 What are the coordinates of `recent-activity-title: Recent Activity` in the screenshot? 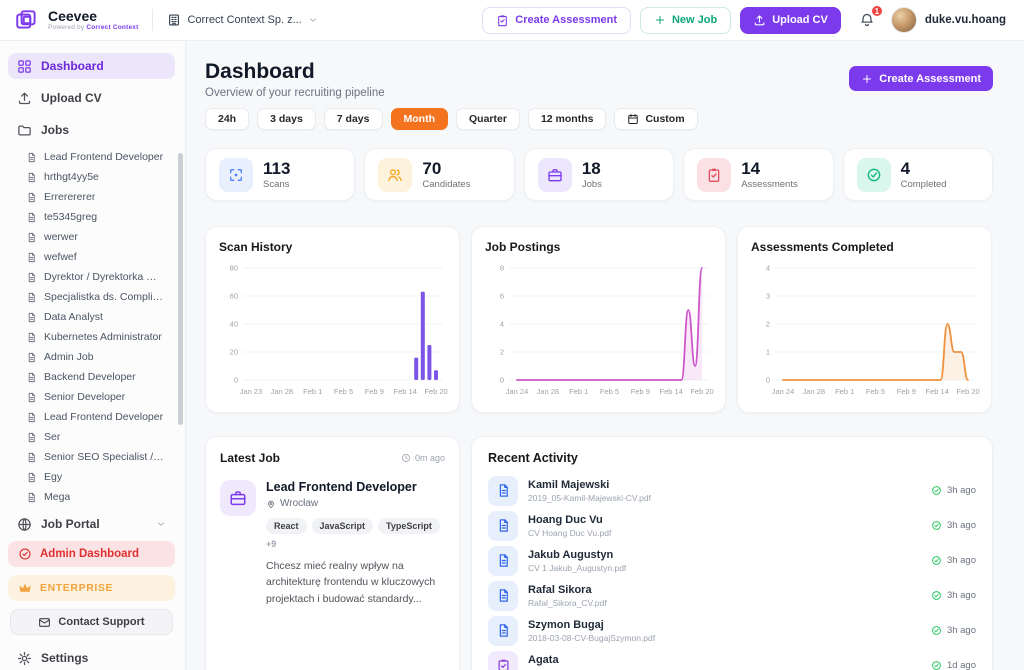 It's located at (533, 458).